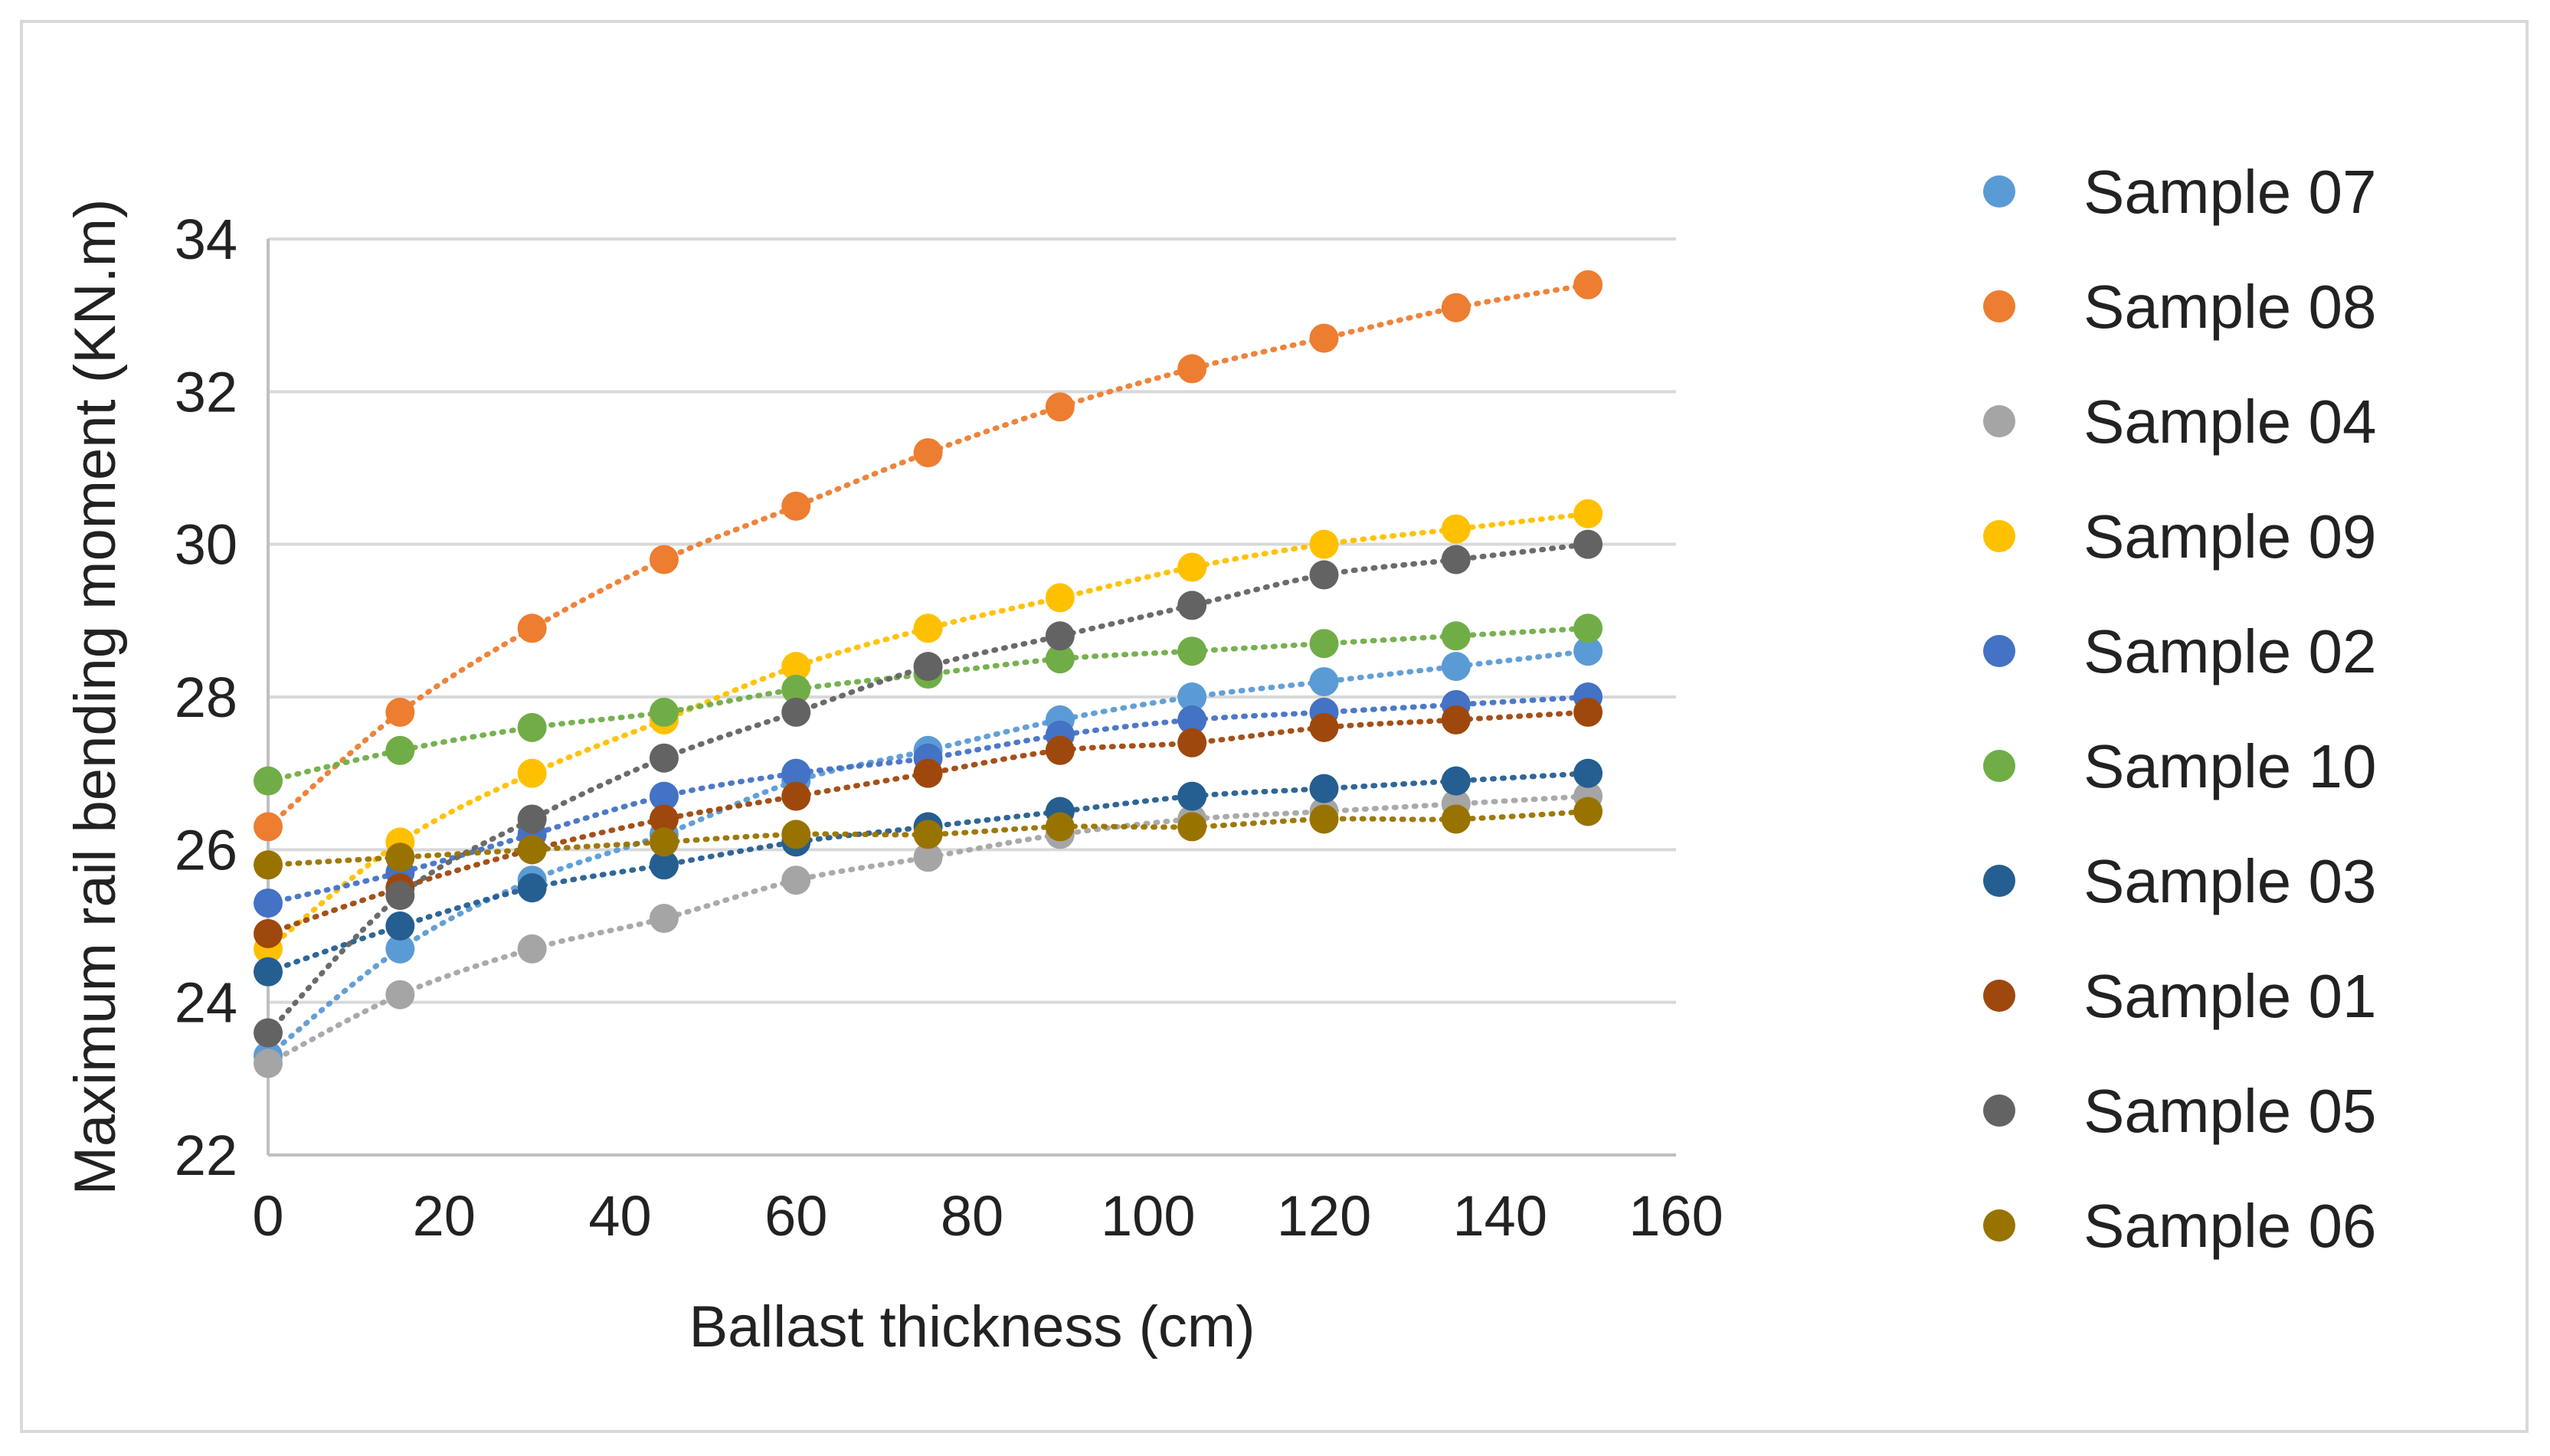  What do you see at coordinates (206, 392) in the screenshot?
I see `y-tick-label: 32` at bounding box center [206, 392].